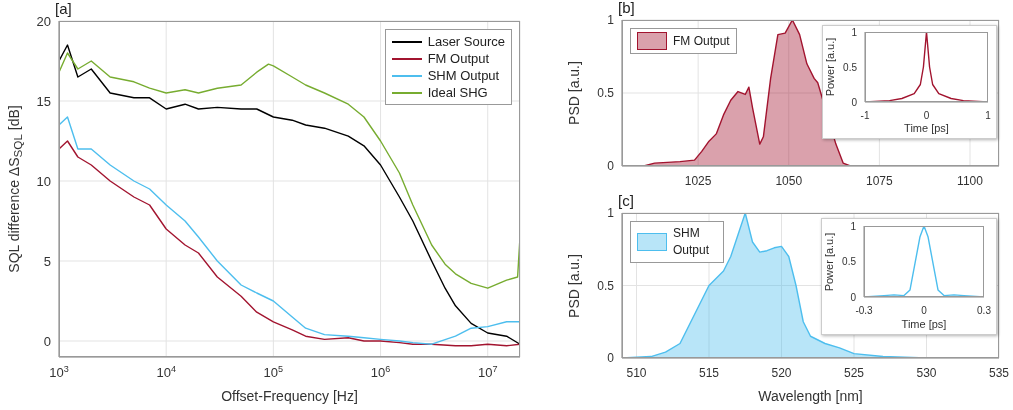 The width and height of the screenshot is (1013, 410). Describe the element at coordinates (709, 373) in the screenshot. I see `x-tick-label: 515` at that location.